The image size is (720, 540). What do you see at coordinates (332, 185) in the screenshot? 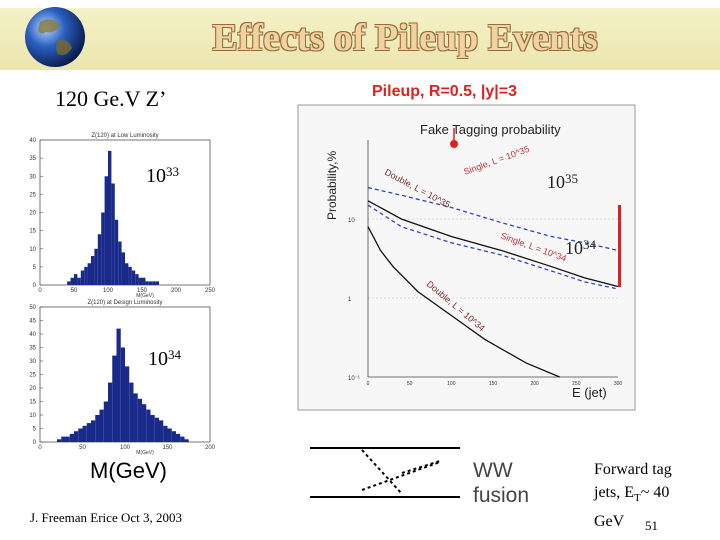
I see `y-axis-label: Probability,%` at bounding box center [332, 185].